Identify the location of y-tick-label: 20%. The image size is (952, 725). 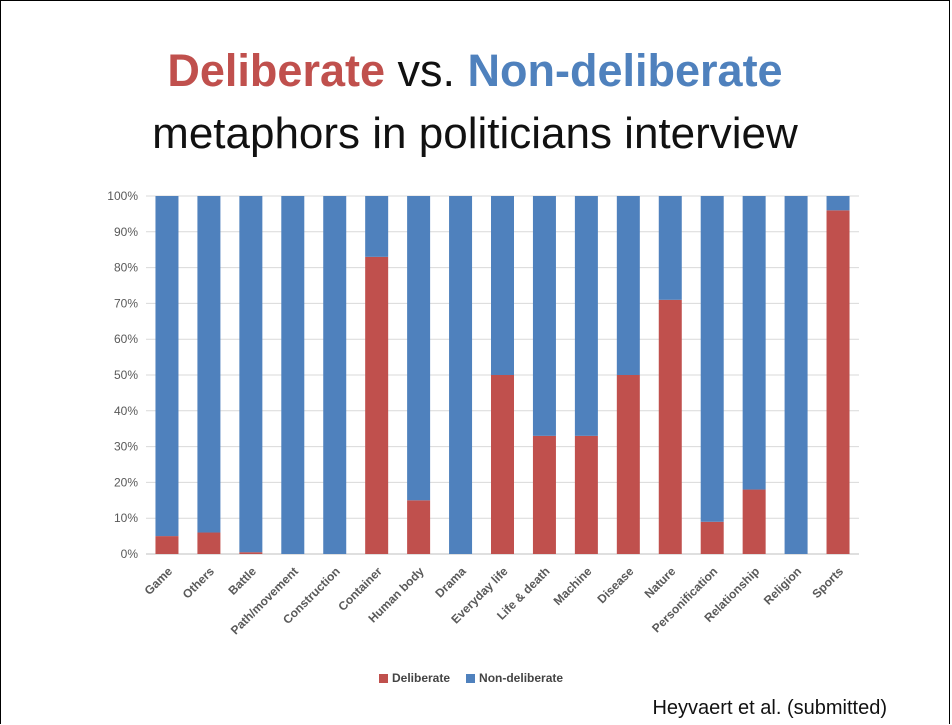
(126, 482).